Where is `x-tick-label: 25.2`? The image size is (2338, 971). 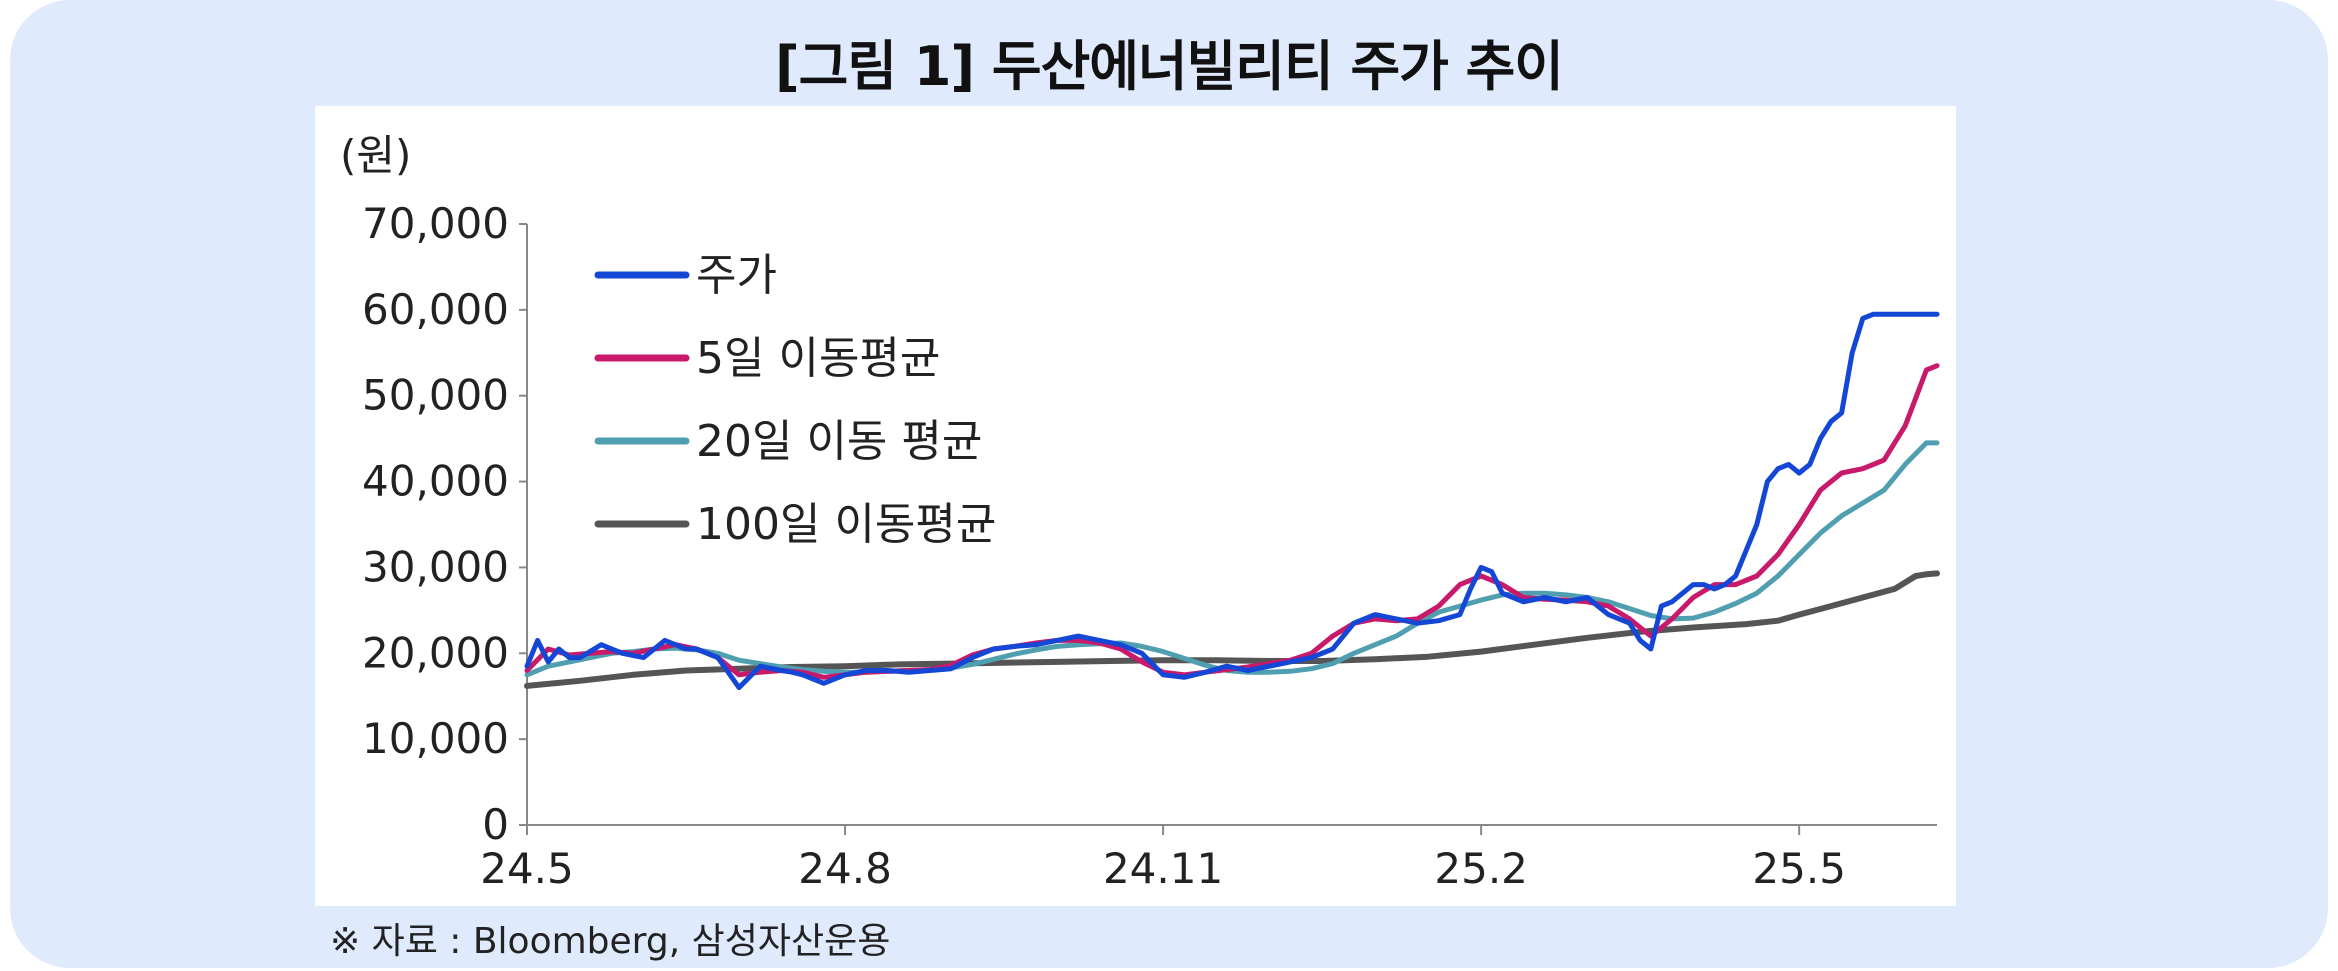
x-tick-label: 25.2 is located at coordinates (1481, 868).